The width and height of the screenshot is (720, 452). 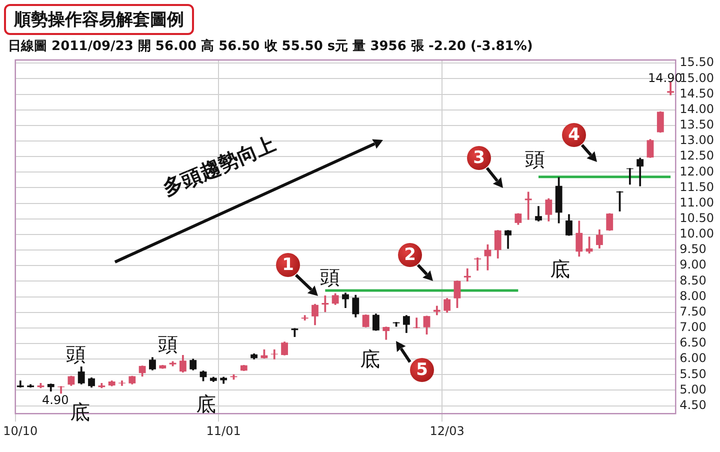 What do you see at coordinates (697, 202) in the screenshot?
I see `y-tick-label: 11.00` at bounding box center [697, 202].